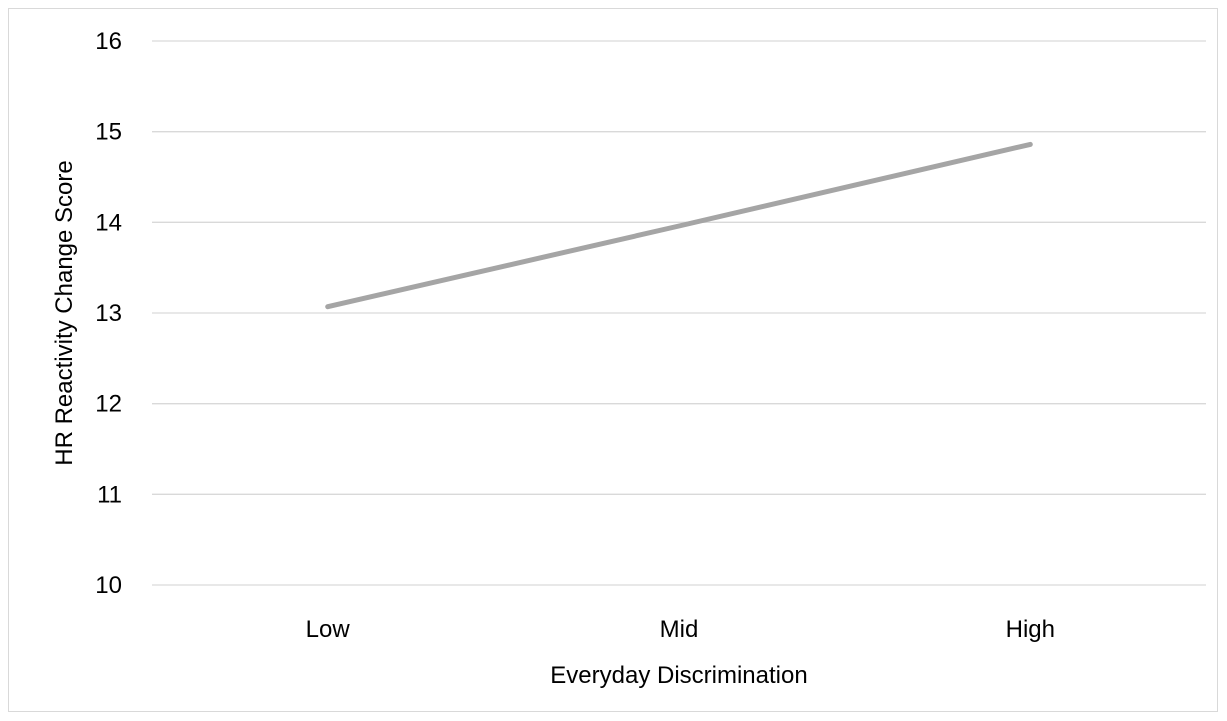  I want to click on y-tick-label: 13, so click(108, 313).